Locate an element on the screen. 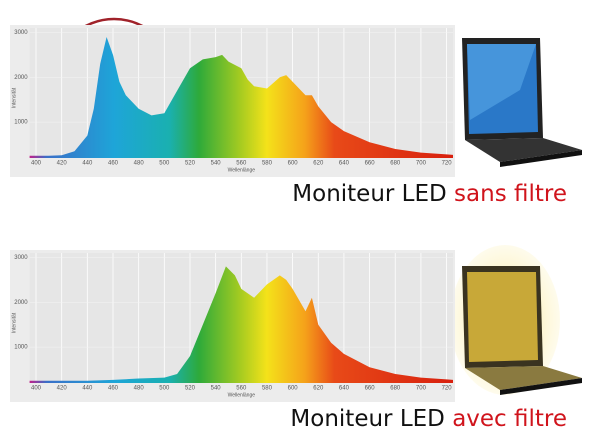 The width and height of the screenshot is (594, 446). caption: Moniteur LED avec filtre is located at coordinates (428, 419).